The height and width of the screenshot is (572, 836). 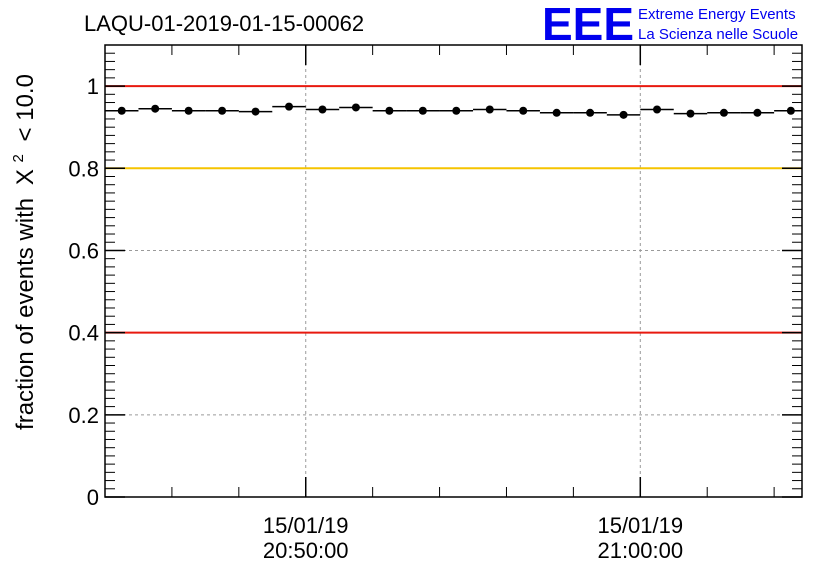 I want to click on y-axis-label: fraction of events with X 2 < 10.0, so click(x=20, y=252).